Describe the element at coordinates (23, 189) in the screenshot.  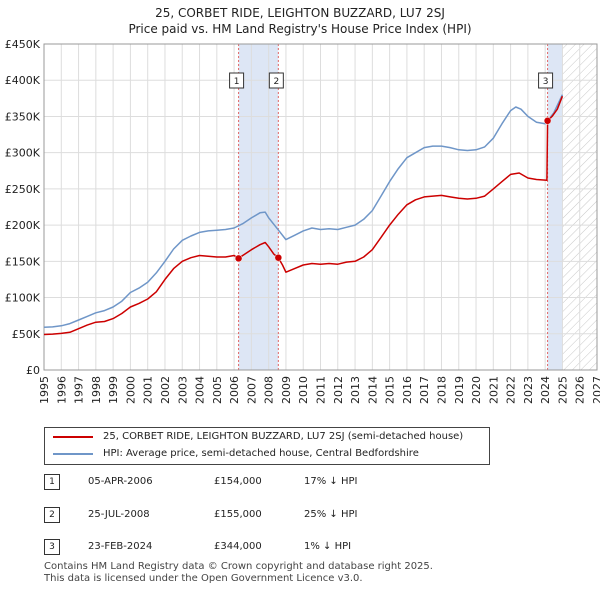
I see `y-tick-label-5: £250K` at that location.